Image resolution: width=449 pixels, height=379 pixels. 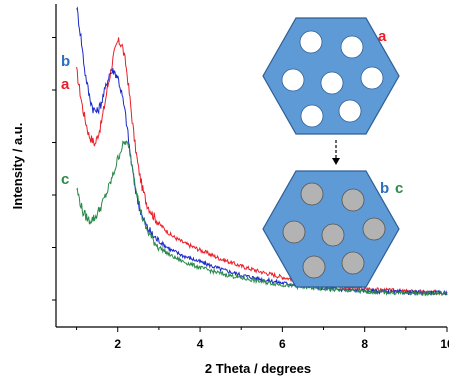 What do you see at coordinates (65, 179) in the screenshot?
I see `series-label-c: c` at bounding box center [65, 179].